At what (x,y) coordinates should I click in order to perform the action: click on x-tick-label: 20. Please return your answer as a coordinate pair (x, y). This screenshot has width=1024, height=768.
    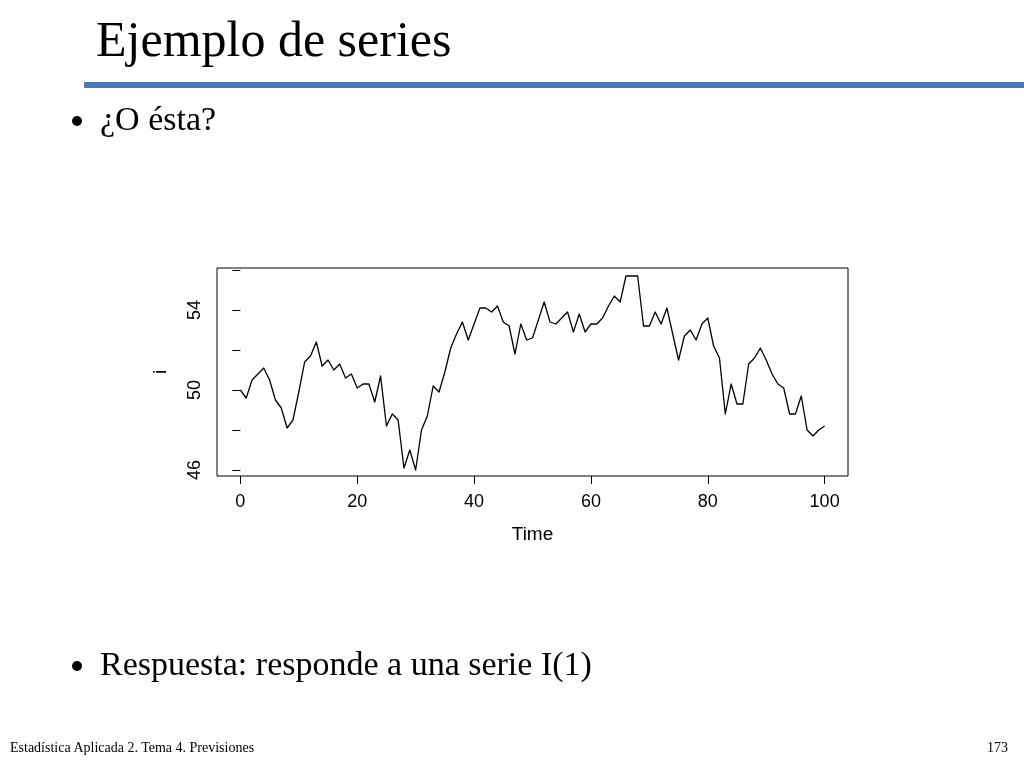
    Looking at the image, I should click on (357, 501).